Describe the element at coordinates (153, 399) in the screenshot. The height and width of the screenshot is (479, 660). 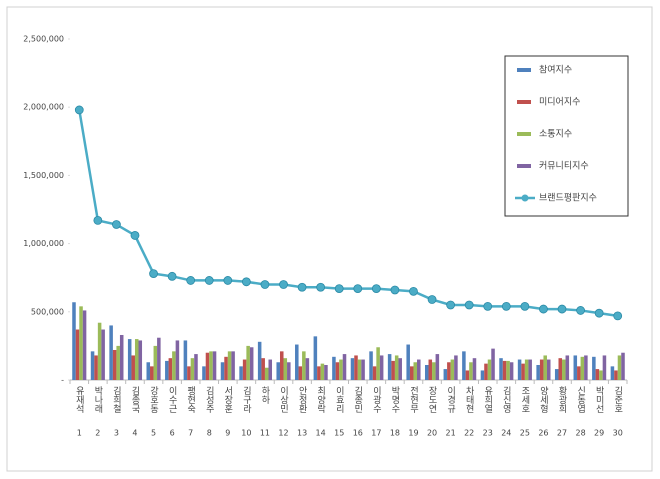
I see `x-tick-label: 강호동` at that location.